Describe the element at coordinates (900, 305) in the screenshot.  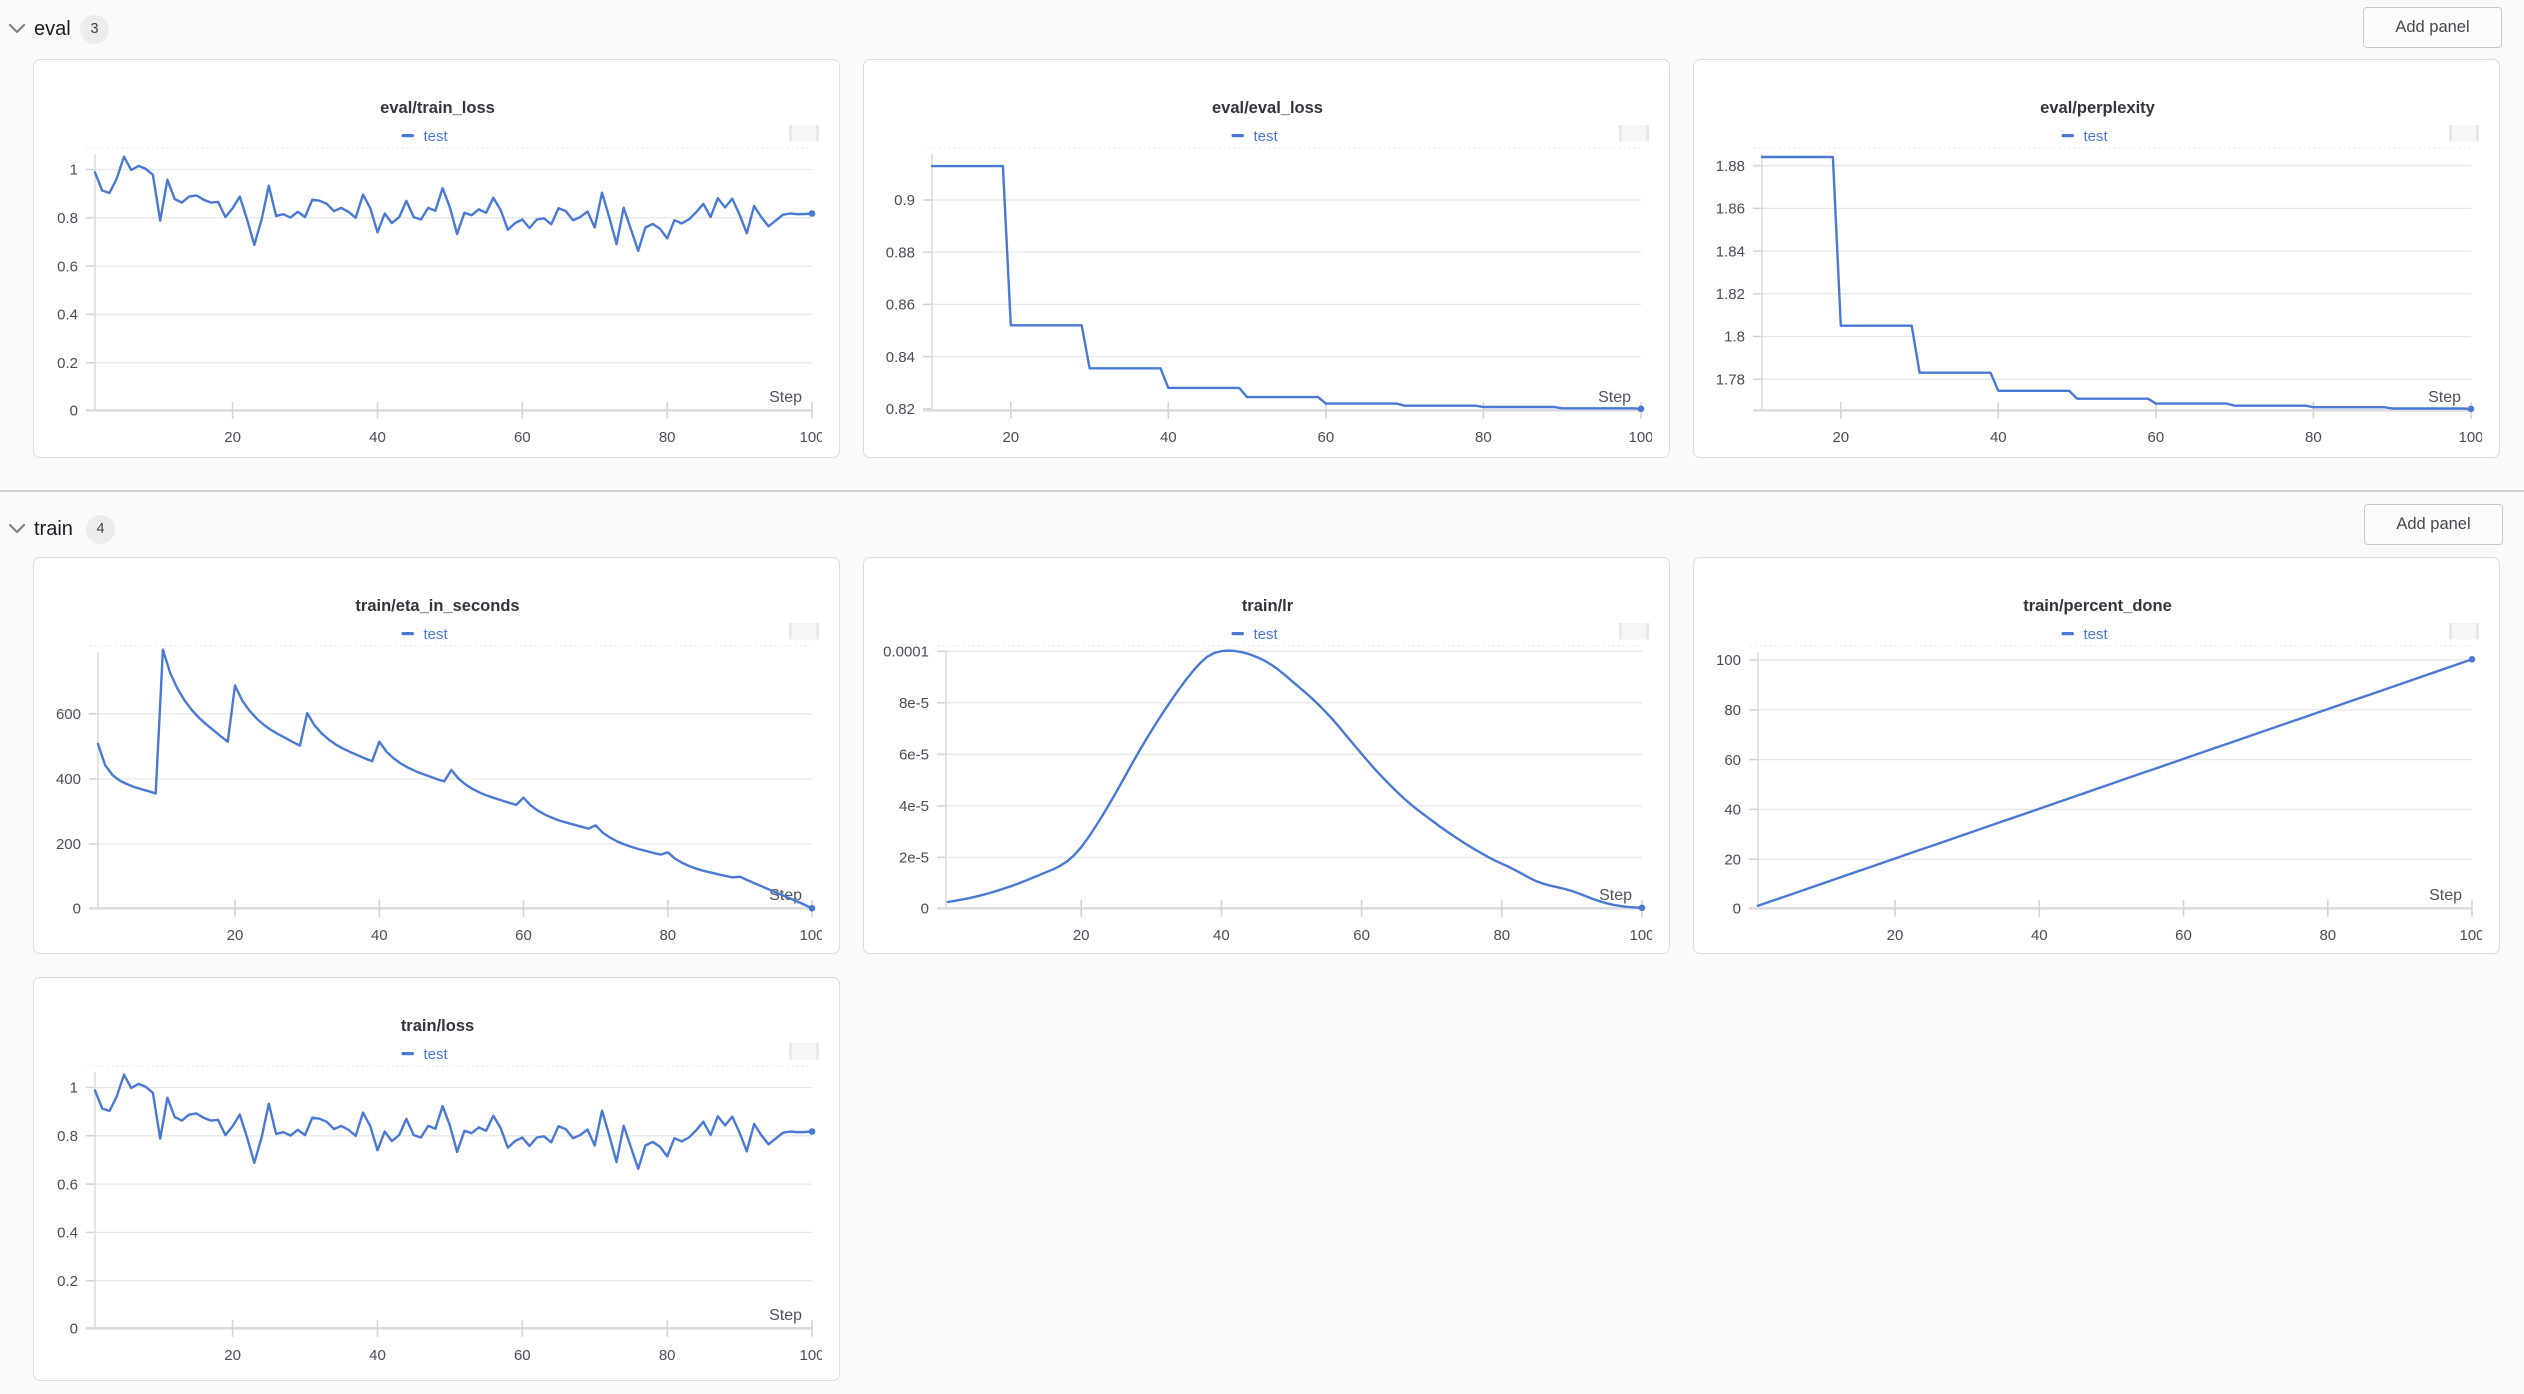
I see `svg-text: 0.86` at that location.